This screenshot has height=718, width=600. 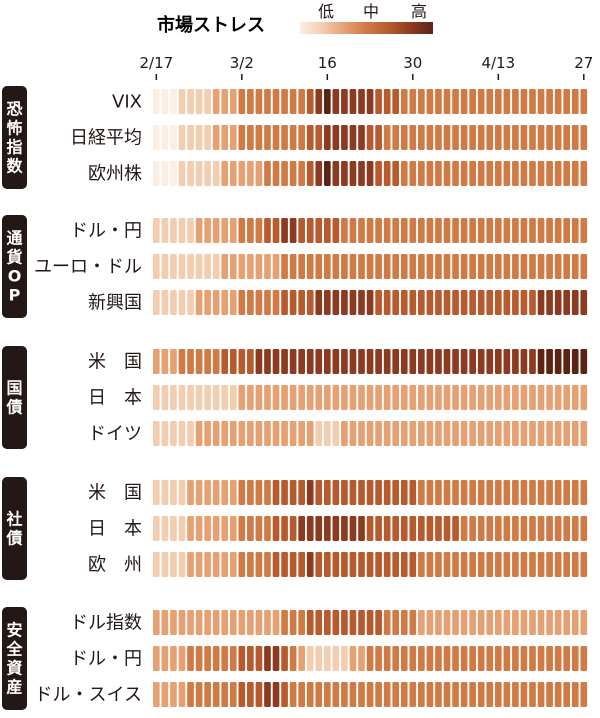 What do you see at coordinates (366, 28) in the screenshot?
I see `legend-gradient-bar` at bounding box center [366, 28].